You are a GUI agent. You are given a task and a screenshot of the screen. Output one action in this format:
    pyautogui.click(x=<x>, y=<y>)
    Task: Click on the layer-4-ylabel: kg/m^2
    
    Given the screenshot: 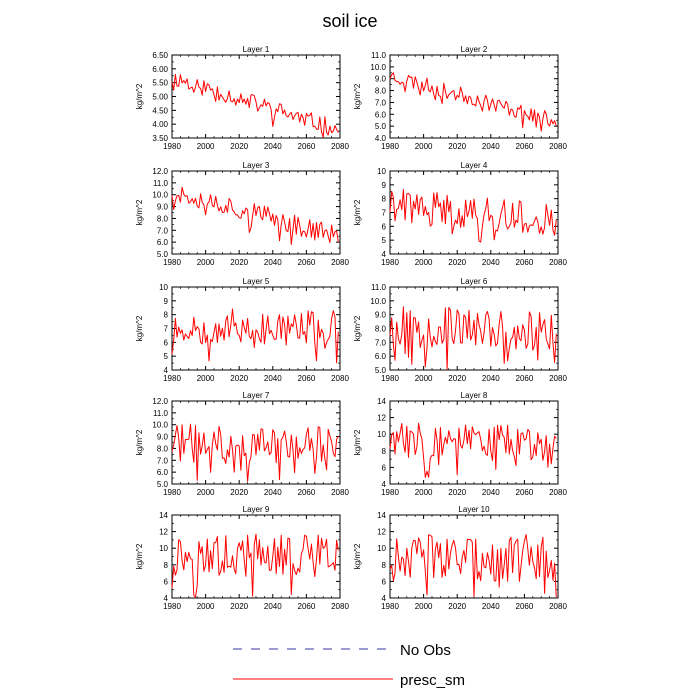 What is the action you would take?
    pyautogui.click(x=357, y=212)
    